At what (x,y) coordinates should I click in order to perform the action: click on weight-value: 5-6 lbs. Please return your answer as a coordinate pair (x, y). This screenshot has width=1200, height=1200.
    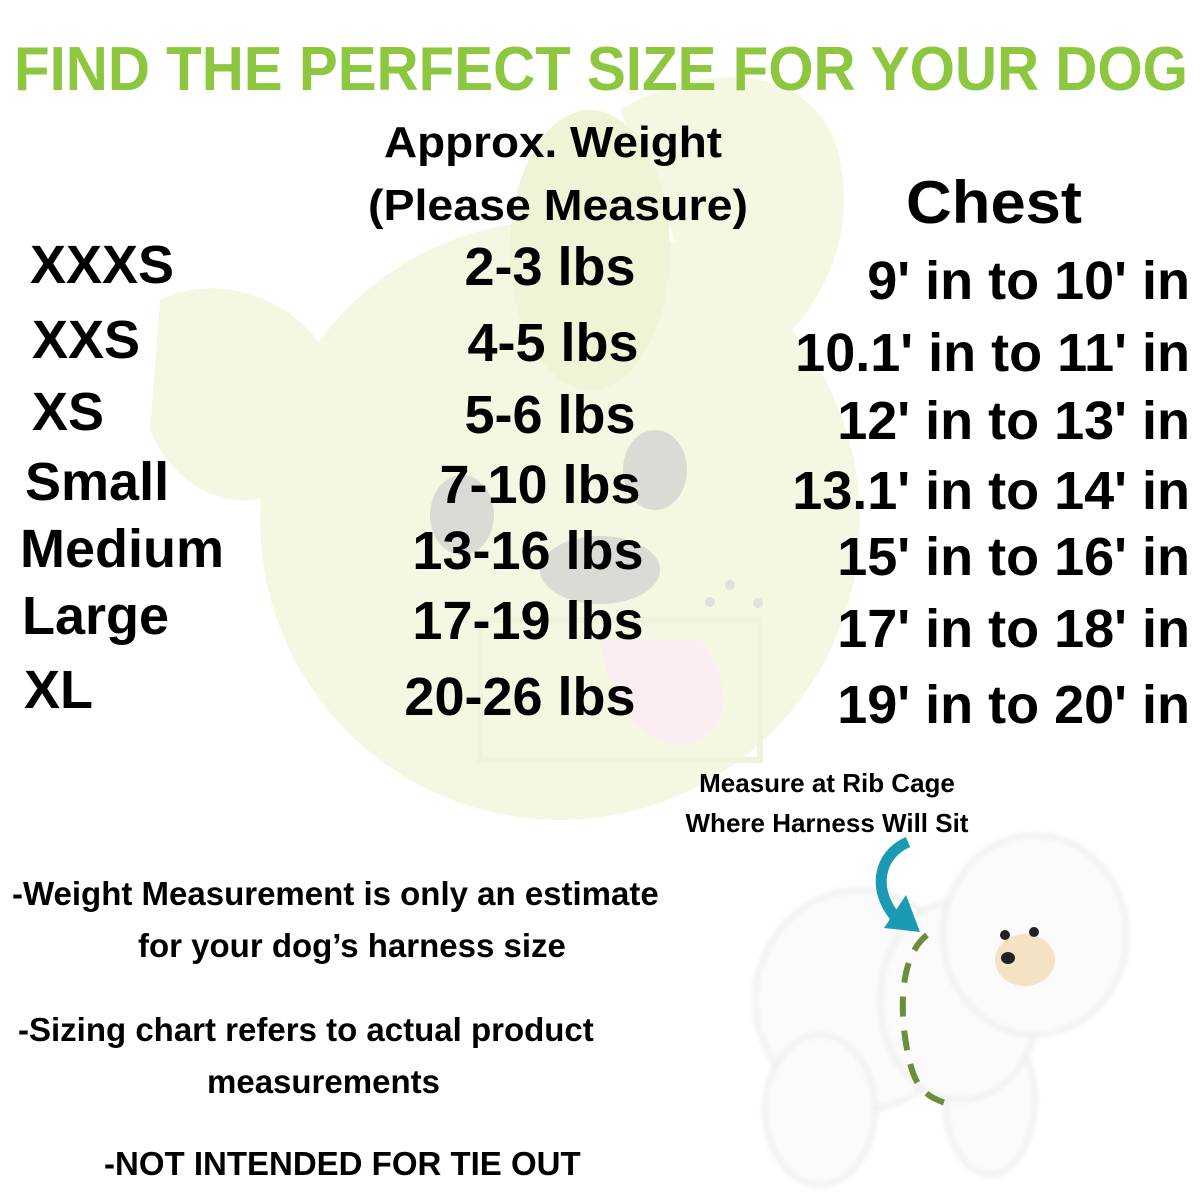
    Looking at the image, I should click on (550, 415).